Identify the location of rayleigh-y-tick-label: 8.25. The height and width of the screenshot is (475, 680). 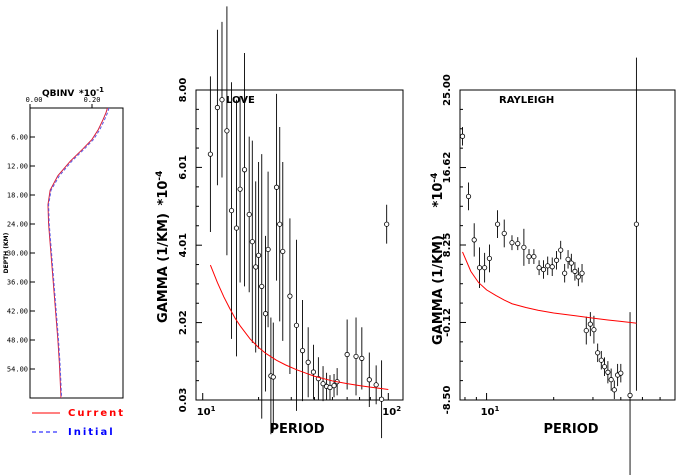
(447, 245).